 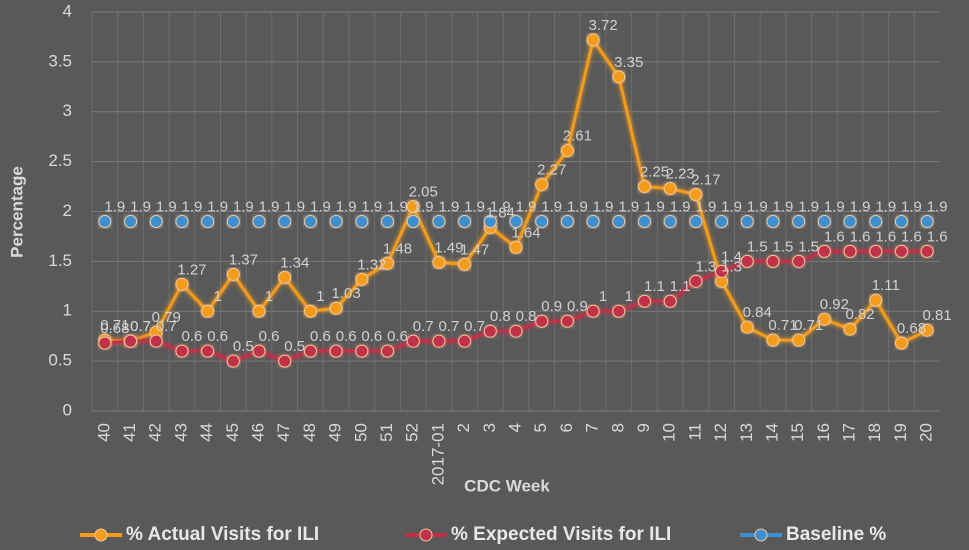 I want to click on x-tick-label: 43, so click(x=180, y=432).